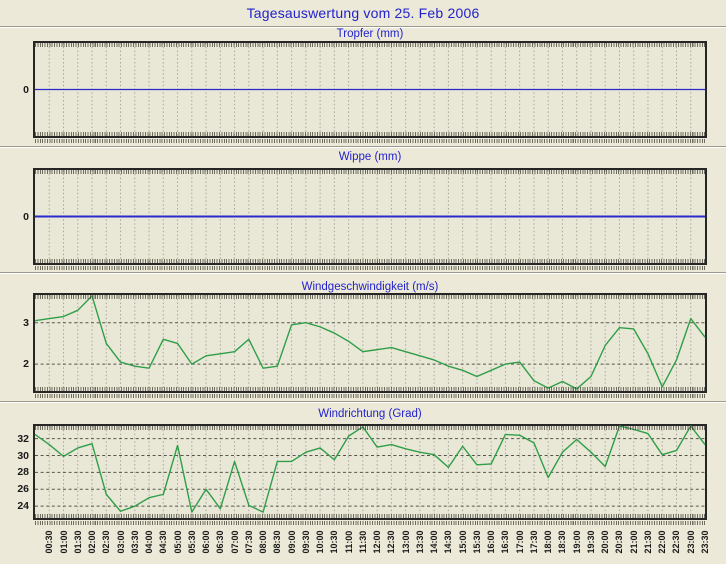 The image size is (726, 564). I want to click on windrichtung-ytick-label: 28, so click(23, 472).